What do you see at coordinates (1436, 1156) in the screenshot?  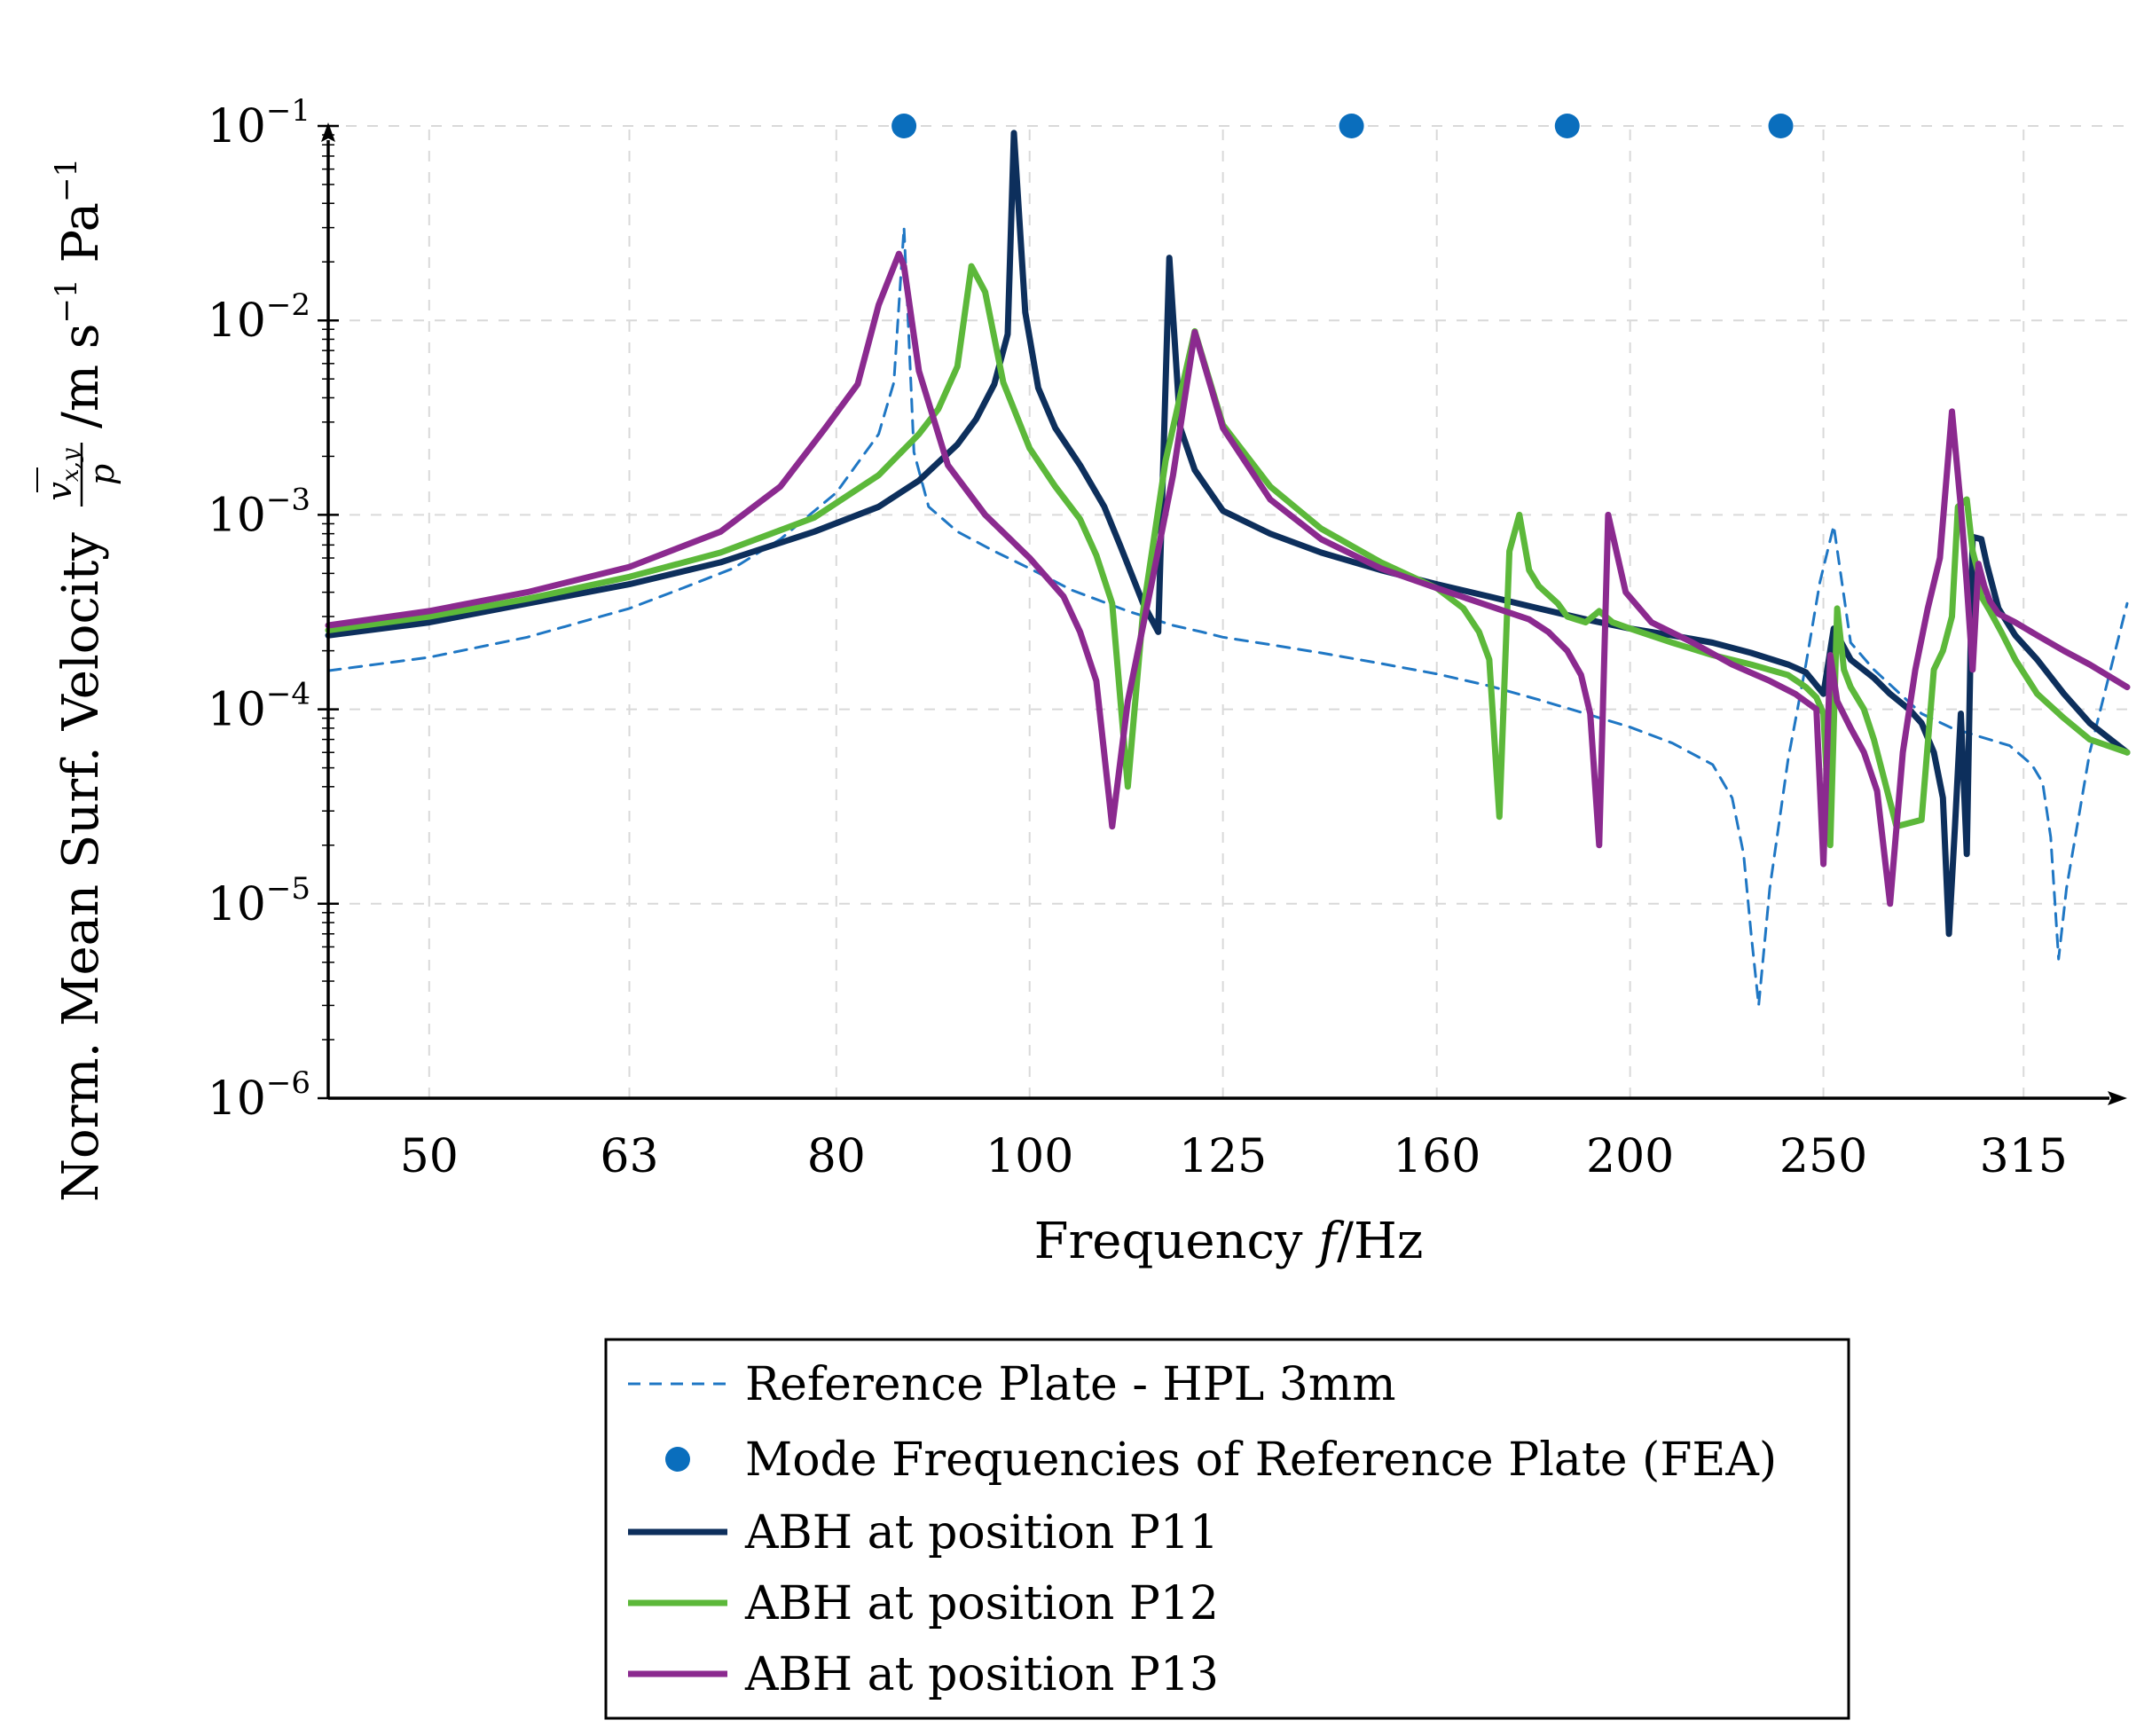 I see `x-tick-label-160: 160` at bounding box center [1436, 1156].